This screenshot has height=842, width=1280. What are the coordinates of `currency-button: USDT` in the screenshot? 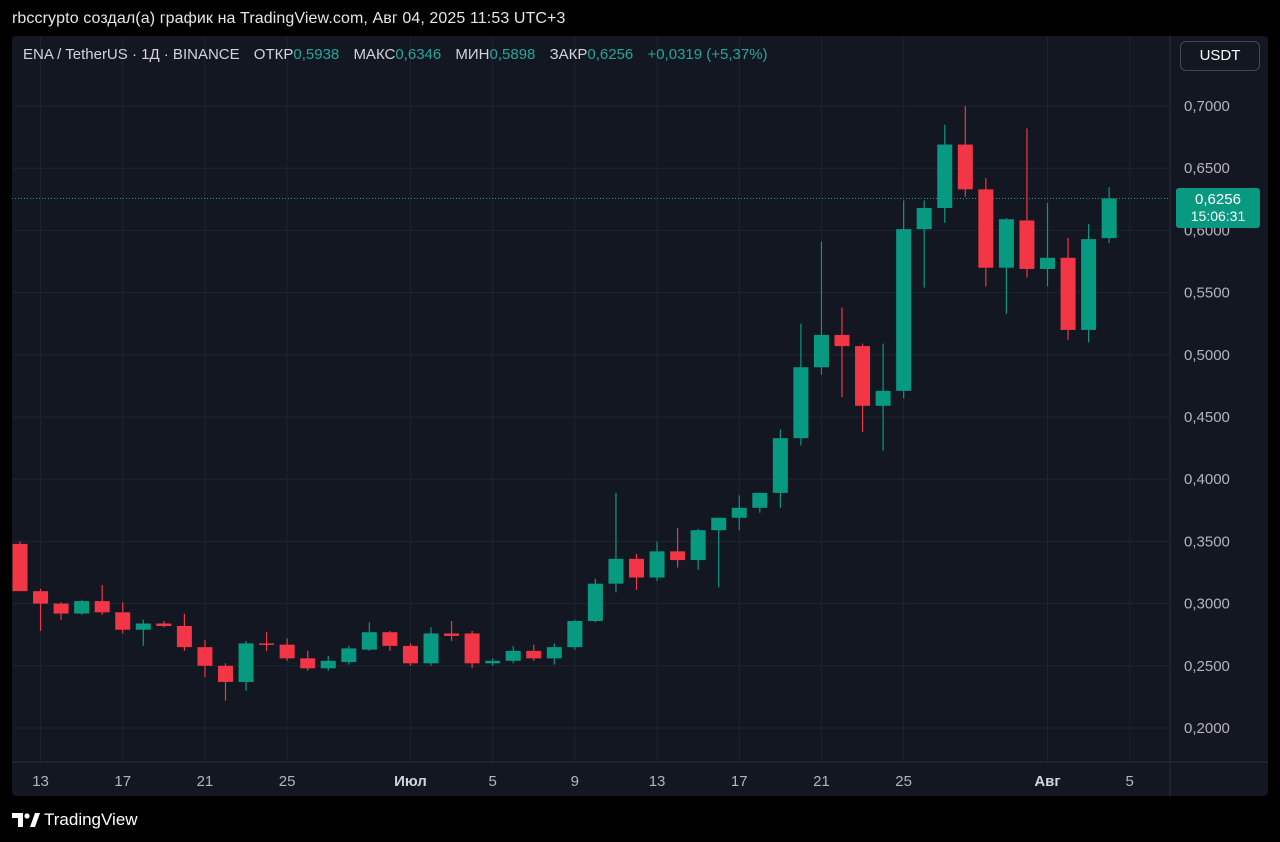 It's located at (1220, 56).